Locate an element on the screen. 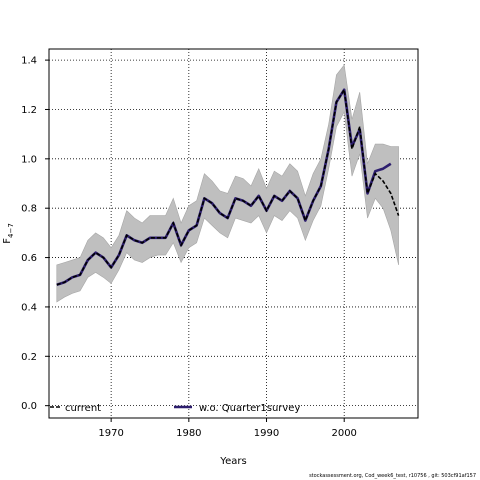 The width and height of the screenshot is (480, 480). y-tick-label: 1.2 is located at coordinates (29, 110).